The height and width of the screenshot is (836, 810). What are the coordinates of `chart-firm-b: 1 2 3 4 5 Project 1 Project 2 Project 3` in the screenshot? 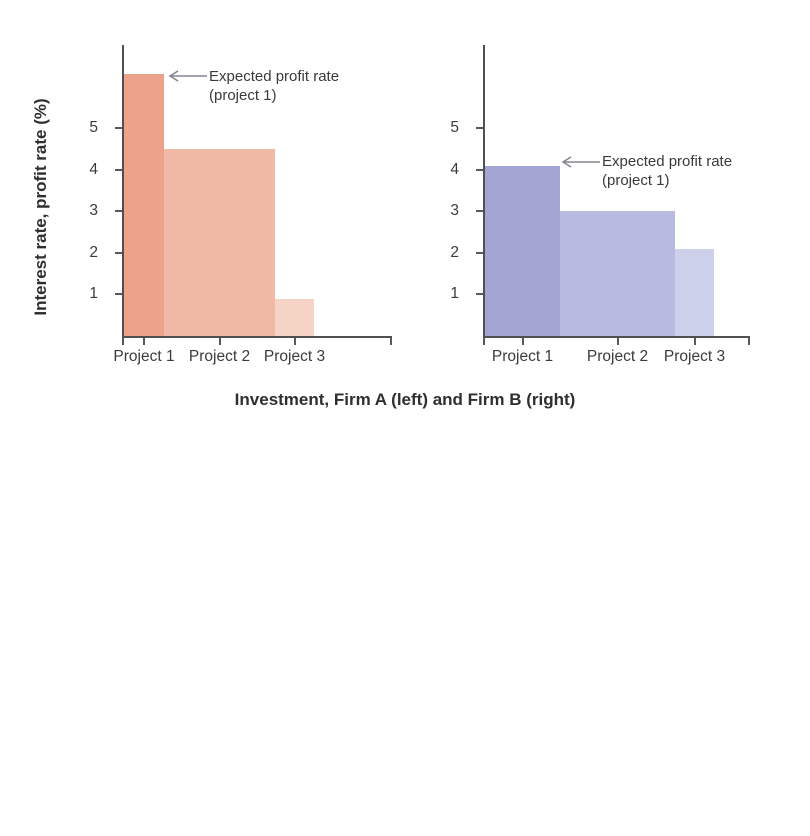 It's located at (600, 205).